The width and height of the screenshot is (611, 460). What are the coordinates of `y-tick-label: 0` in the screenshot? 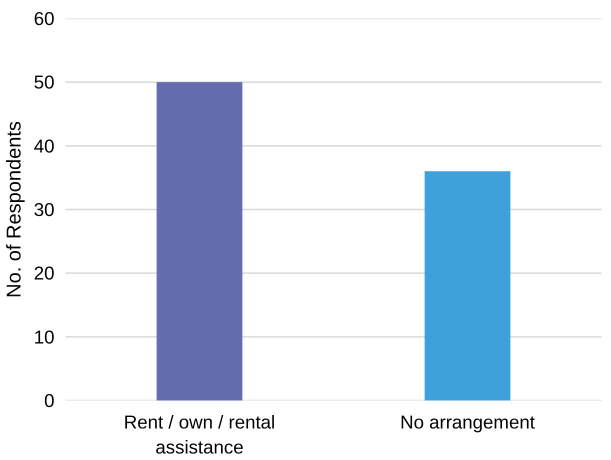 It's located at (49, 400).